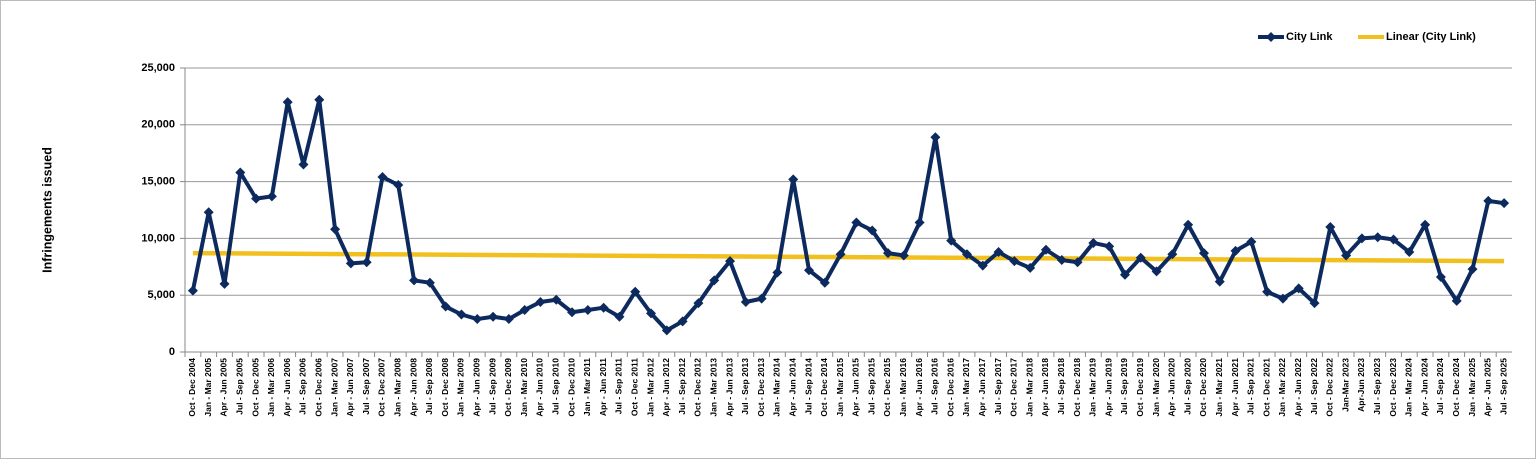 The width and height of the screenshot is (1536, 459). What do you see at coordinates (856, 387) in the screenshot?
I see `x-tick-label: Apr - Jun 2015` at bounding box center [856, 387].